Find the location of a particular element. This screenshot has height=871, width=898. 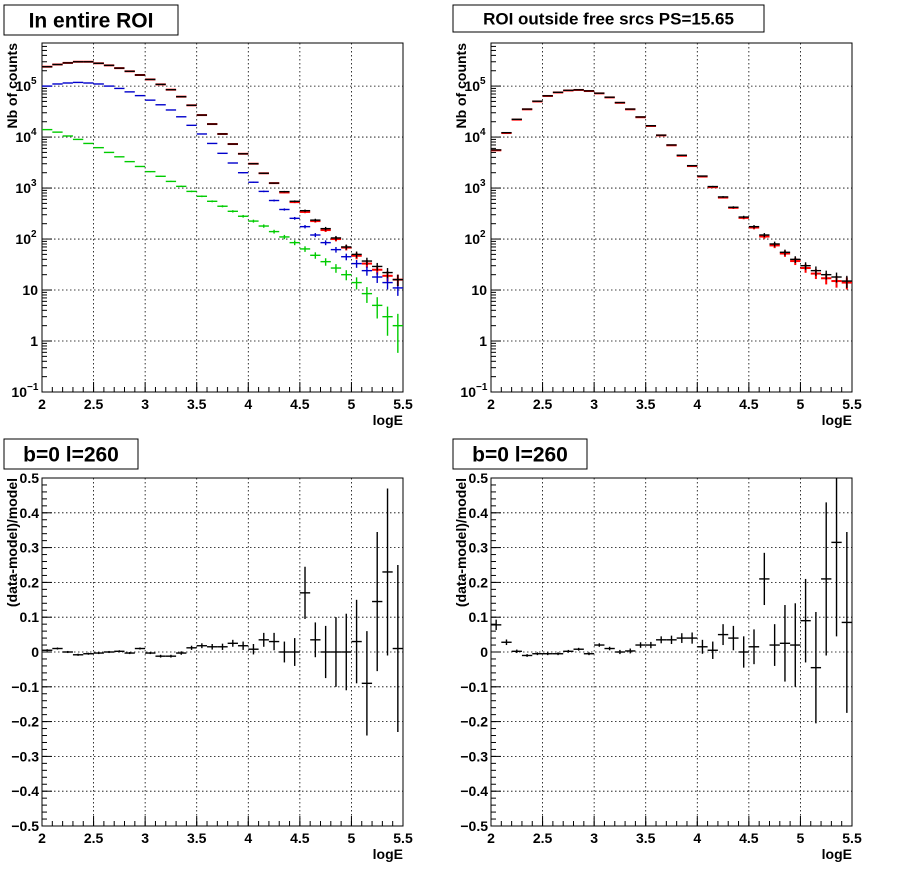

y-tick-exponent: 2 is located at coordinates (483, 234).